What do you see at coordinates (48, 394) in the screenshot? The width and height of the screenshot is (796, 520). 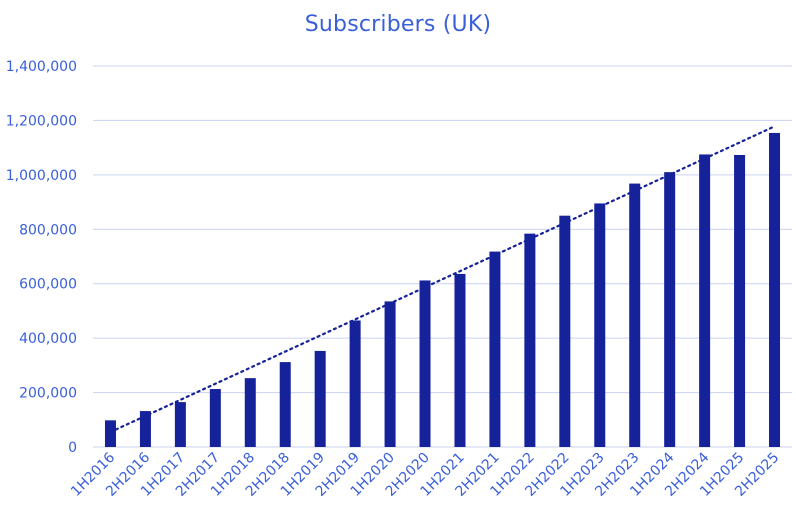 I see `y-tick-label: 200,000` at bounding box center [48, 394].